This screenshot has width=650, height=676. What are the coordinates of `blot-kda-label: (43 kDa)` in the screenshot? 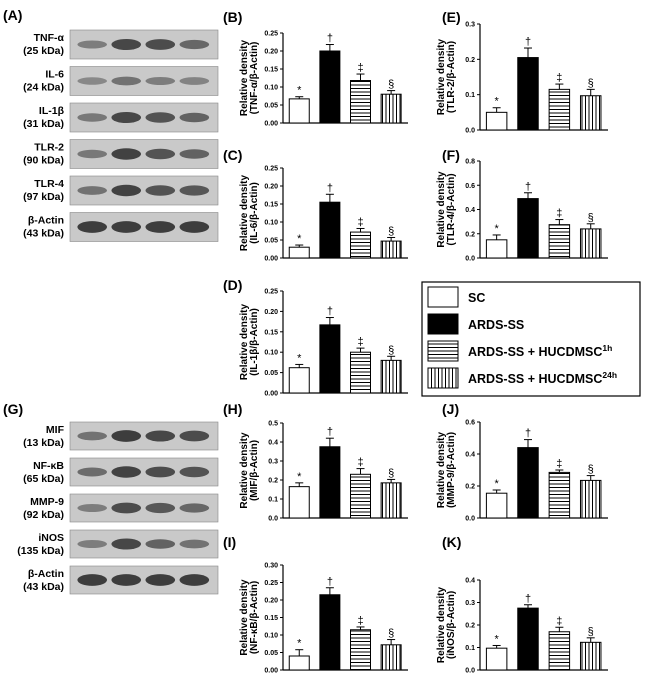 It's located at (43, 587).